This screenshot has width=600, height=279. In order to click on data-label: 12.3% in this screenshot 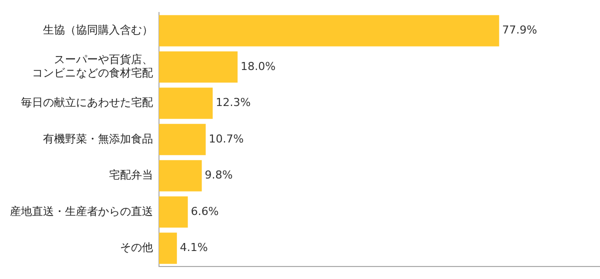, I will do `click(233, 103)`.